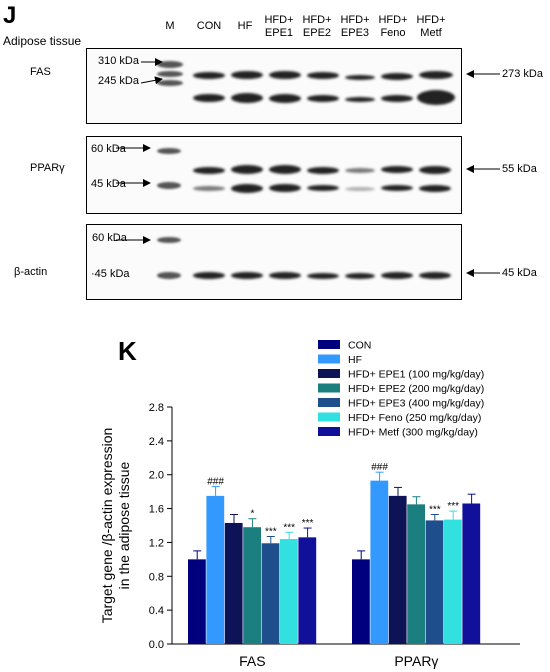 The width and height of the screenshot is (550, 672). Describe the element at coordinates (393, 26) in the screenshot. I see `lane-label-feno: HFD+ Feno` at that location.